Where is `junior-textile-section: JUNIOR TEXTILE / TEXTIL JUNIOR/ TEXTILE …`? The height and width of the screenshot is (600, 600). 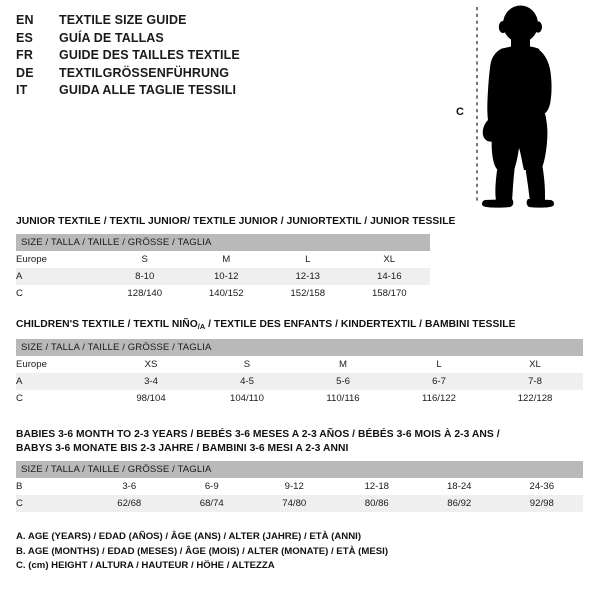 junior-textile-section: JUNIOR TEXTILE / TEXTIL JUNIOR/ TEXTILE … is located at coordinates (236, 258).